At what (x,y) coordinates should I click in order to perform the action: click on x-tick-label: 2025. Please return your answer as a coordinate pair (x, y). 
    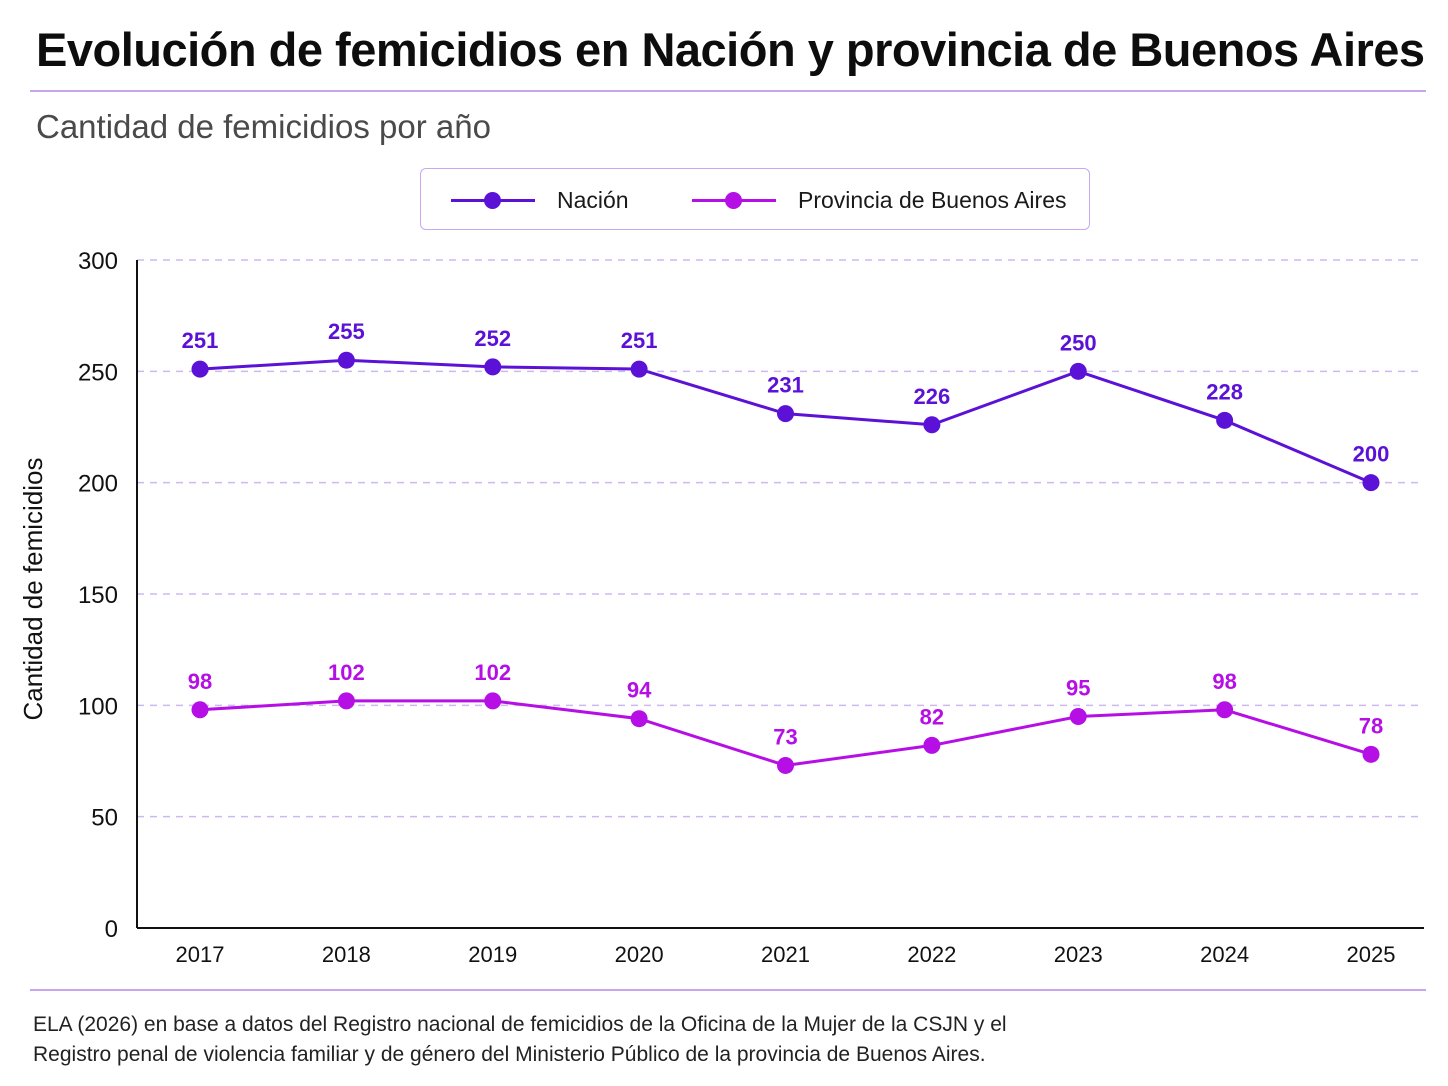
    Looking at the image, I should click on (1371, 954).